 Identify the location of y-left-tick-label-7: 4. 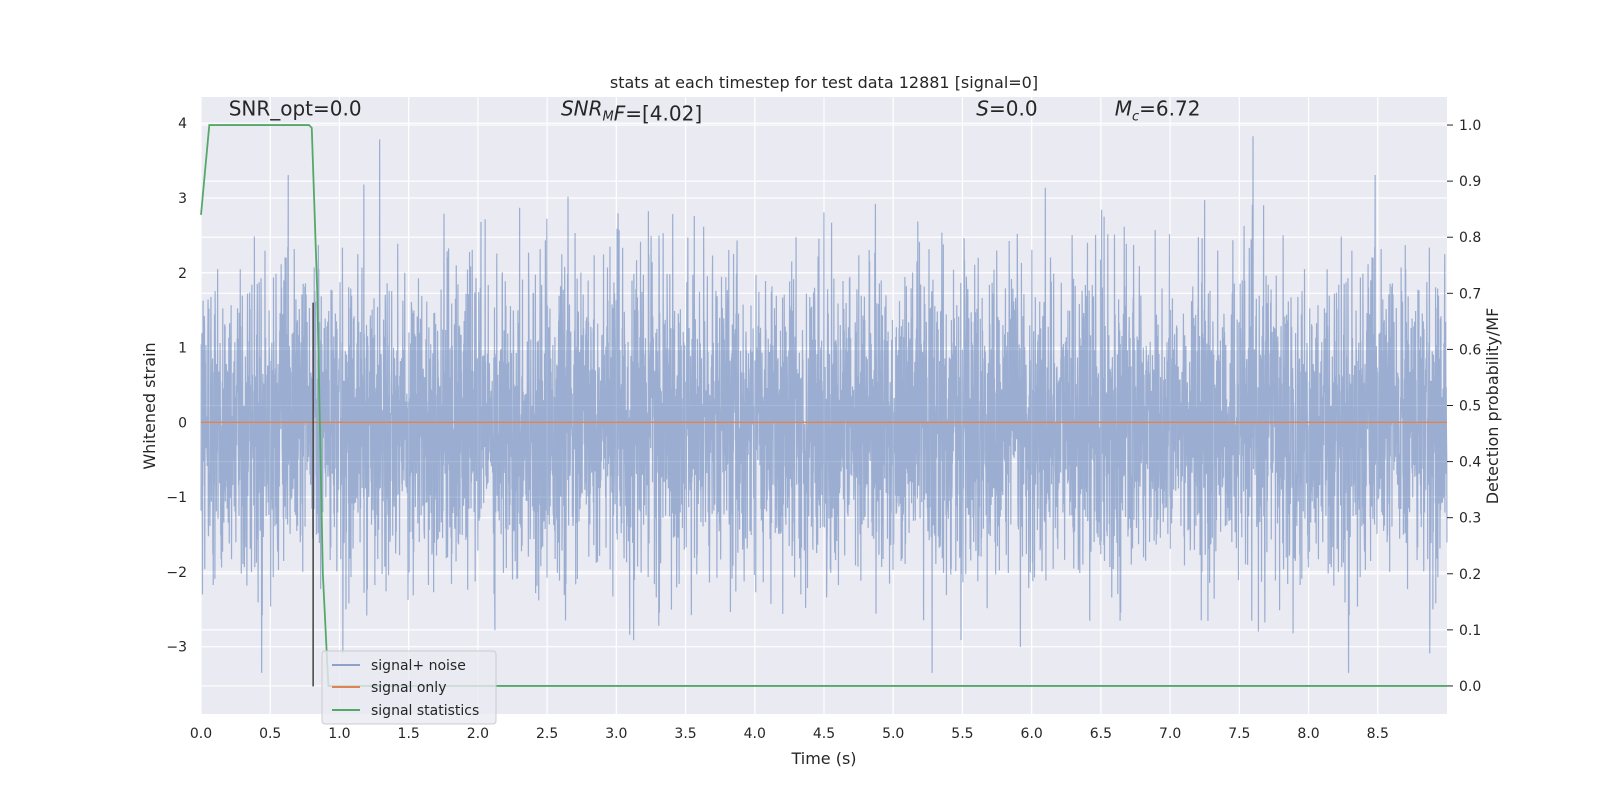
(182, 124).